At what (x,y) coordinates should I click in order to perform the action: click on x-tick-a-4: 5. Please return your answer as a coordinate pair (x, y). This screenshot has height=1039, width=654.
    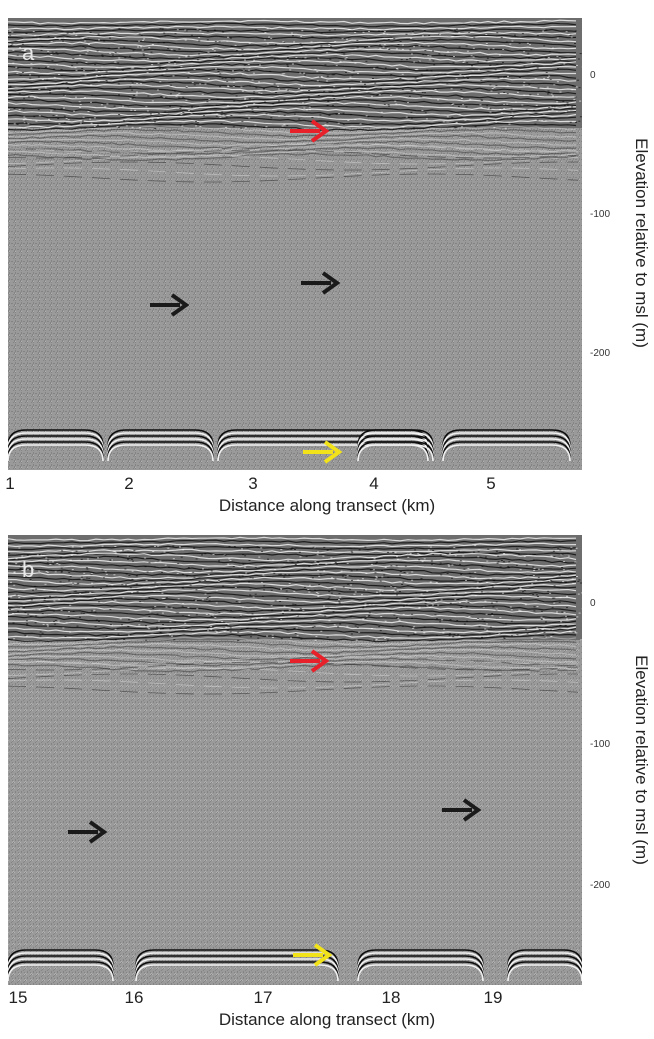
    Looking at the image, I should click on (491, 483).